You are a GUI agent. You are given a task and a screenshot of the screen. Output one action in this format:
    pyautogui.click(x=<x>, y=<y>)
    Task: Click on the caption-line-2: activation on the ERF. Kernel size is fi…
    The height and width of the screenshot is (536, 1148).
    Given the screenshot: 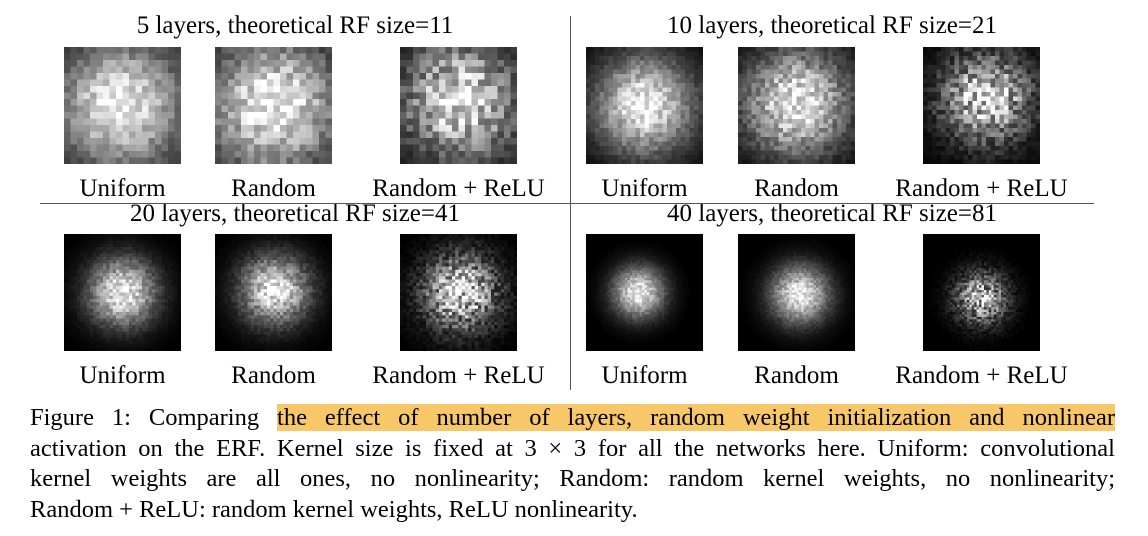 What is the action you would take?
    pyautogui.click(x=572, y=448)
    